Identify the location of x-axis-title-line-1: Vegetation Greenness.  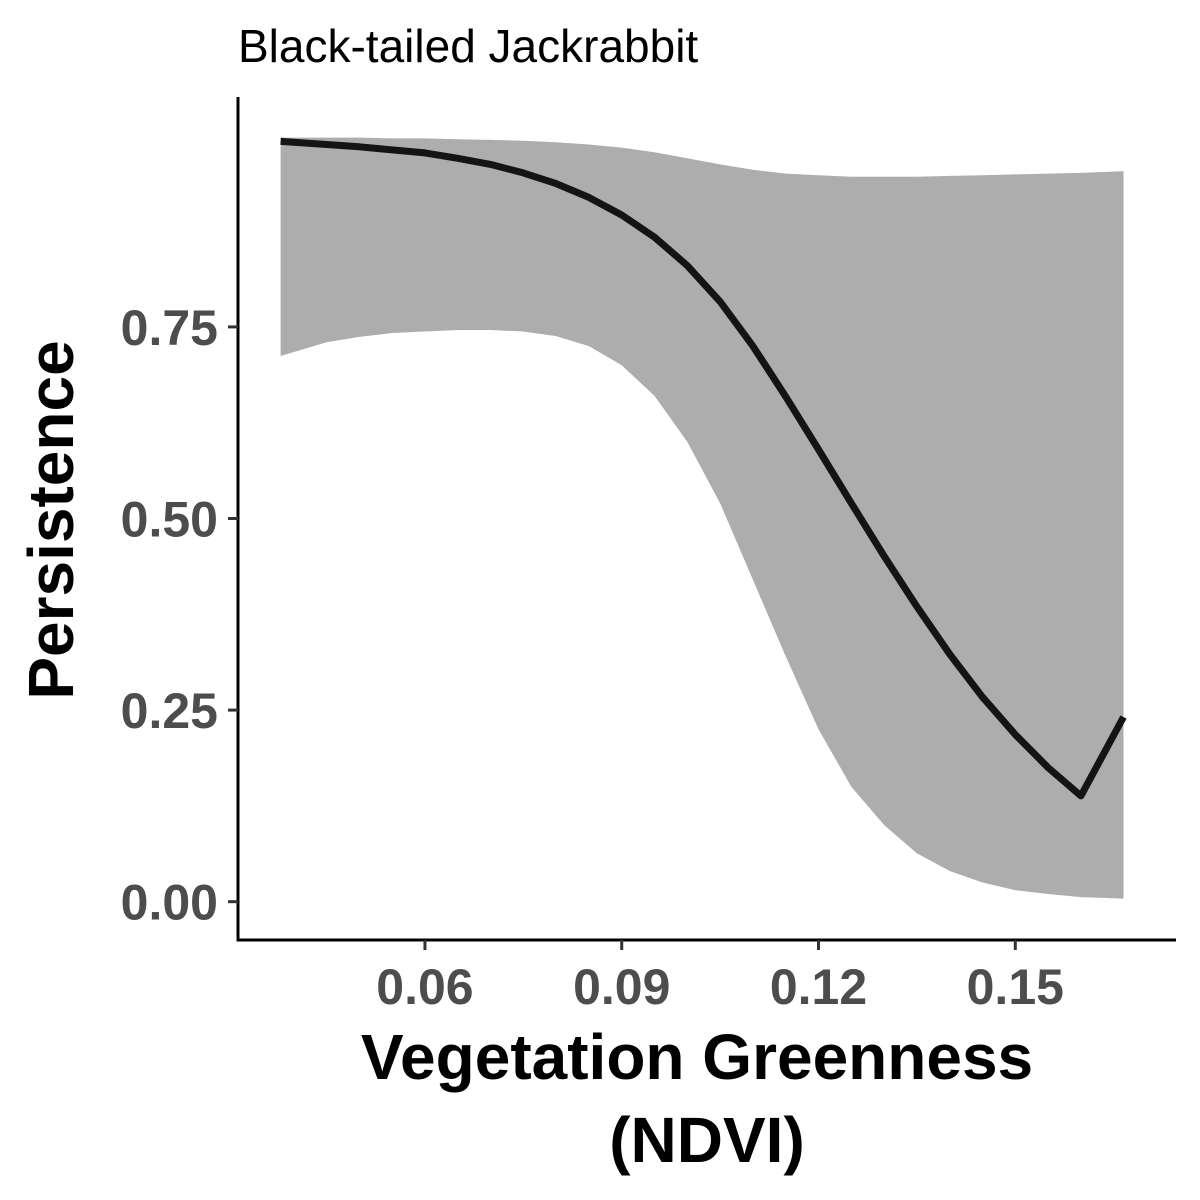
(697, 1057).